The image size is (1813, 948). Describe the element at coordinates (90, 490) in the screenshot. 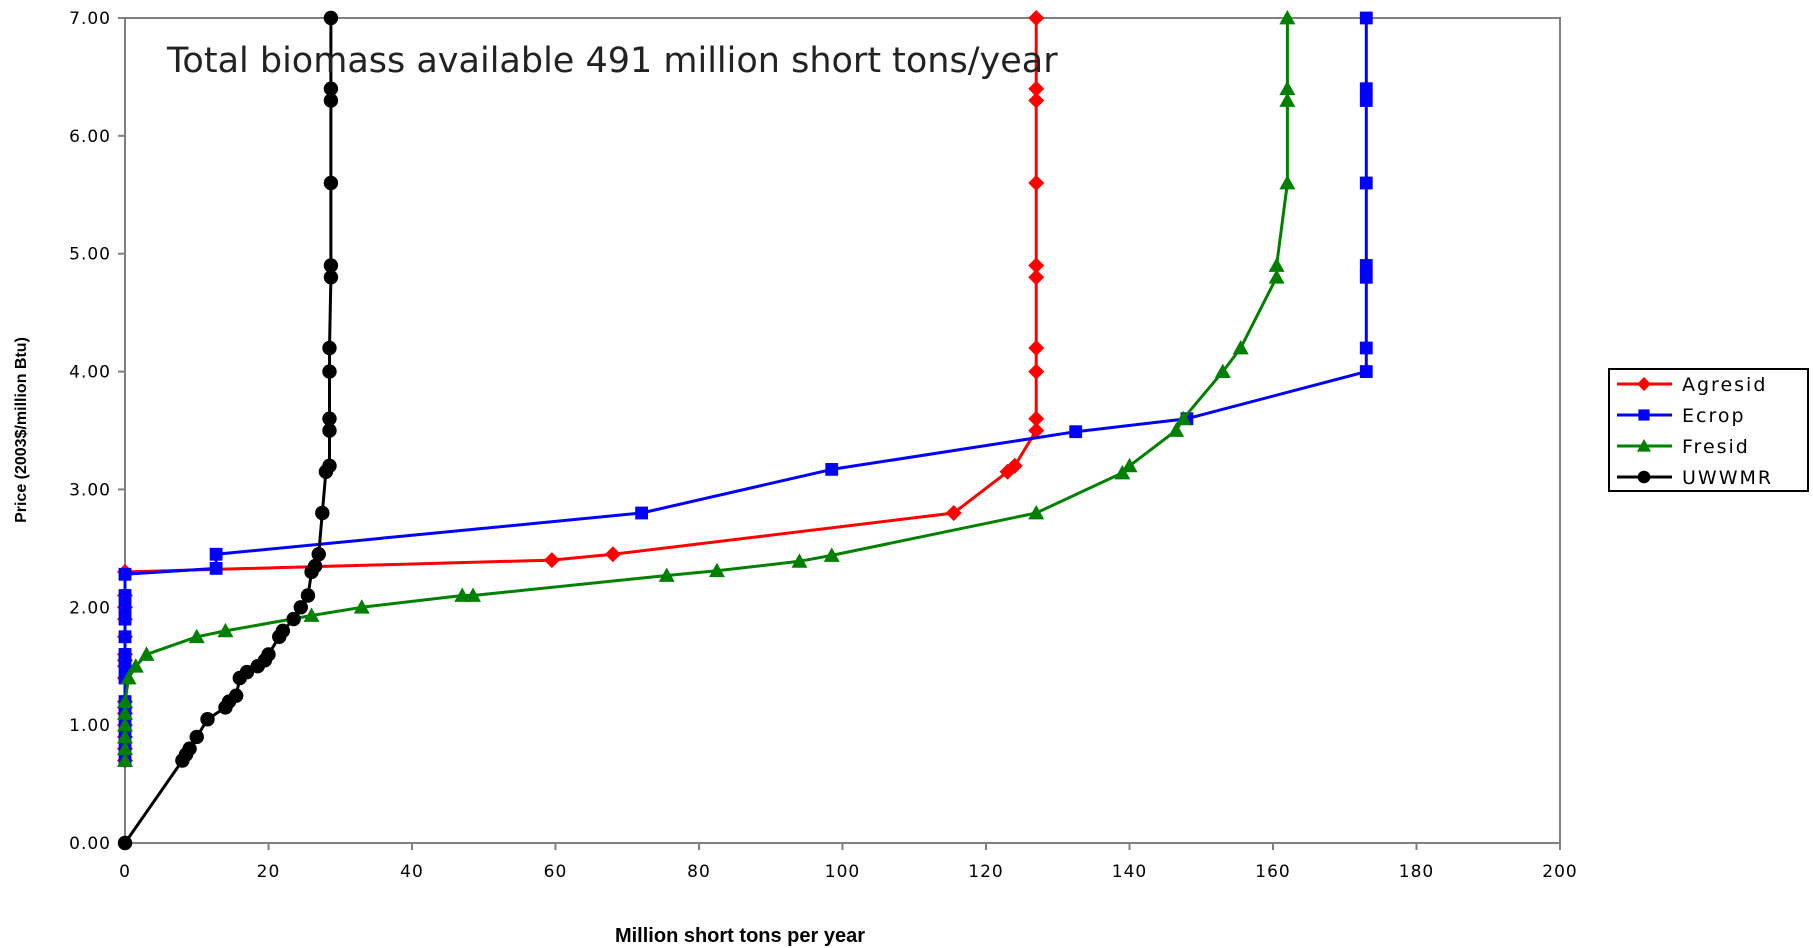

I see `y-tick-label: 3.00` at that location.